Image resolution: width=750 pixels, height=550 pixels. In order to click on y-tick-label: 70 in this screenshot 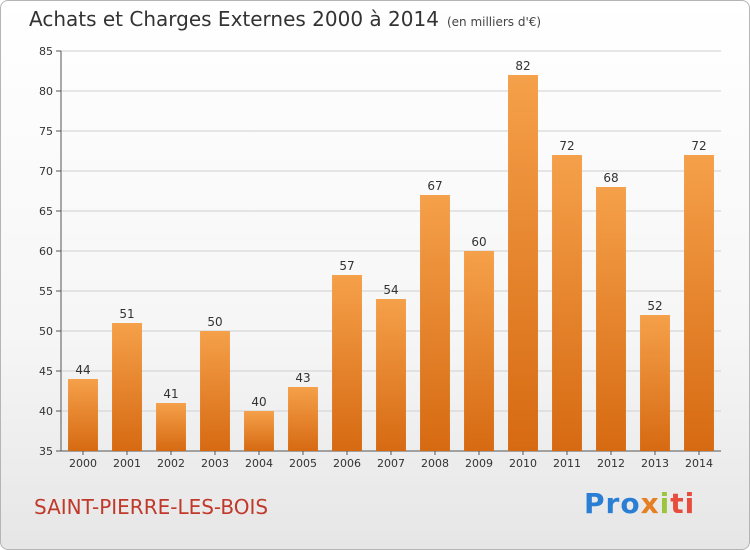, I will do `click(46, 171)`.